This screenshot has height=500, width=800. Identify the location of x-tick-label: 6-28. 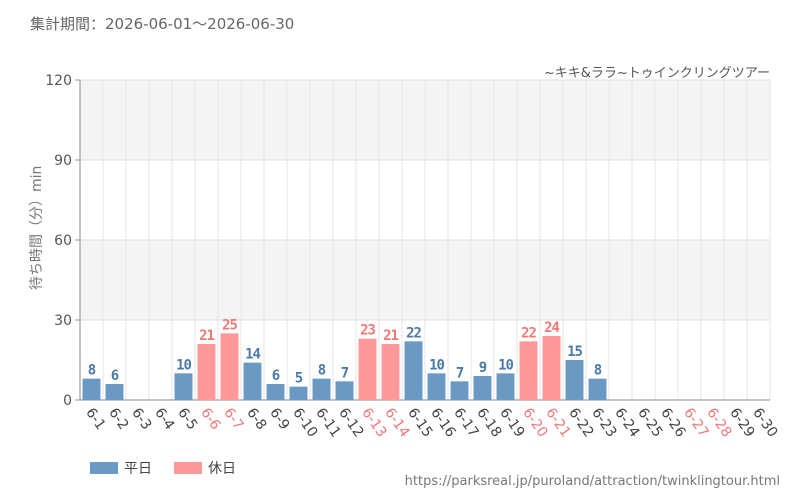
(718, 422).